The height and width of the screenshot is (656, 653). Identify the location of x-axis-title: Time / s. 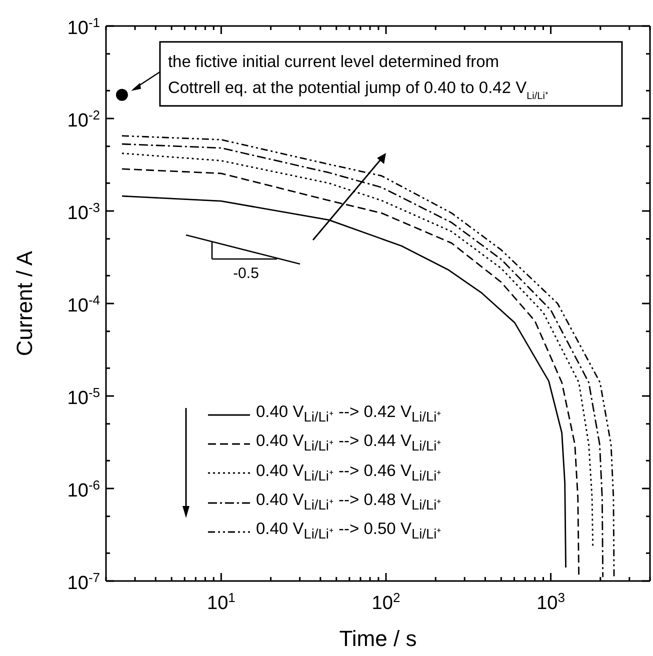
(378, 638).